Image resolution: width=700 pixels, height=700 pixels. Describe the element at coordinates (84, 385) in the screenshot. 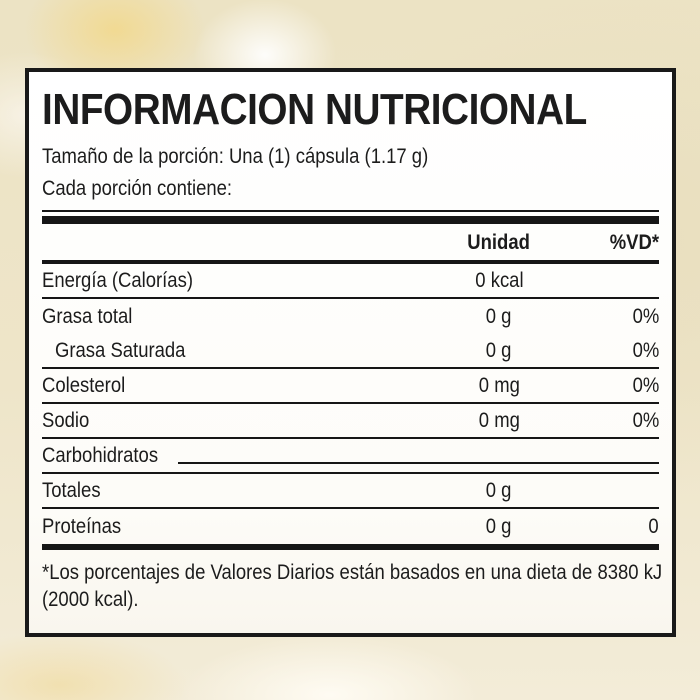

I see `row-name: Colesterol` at that location.